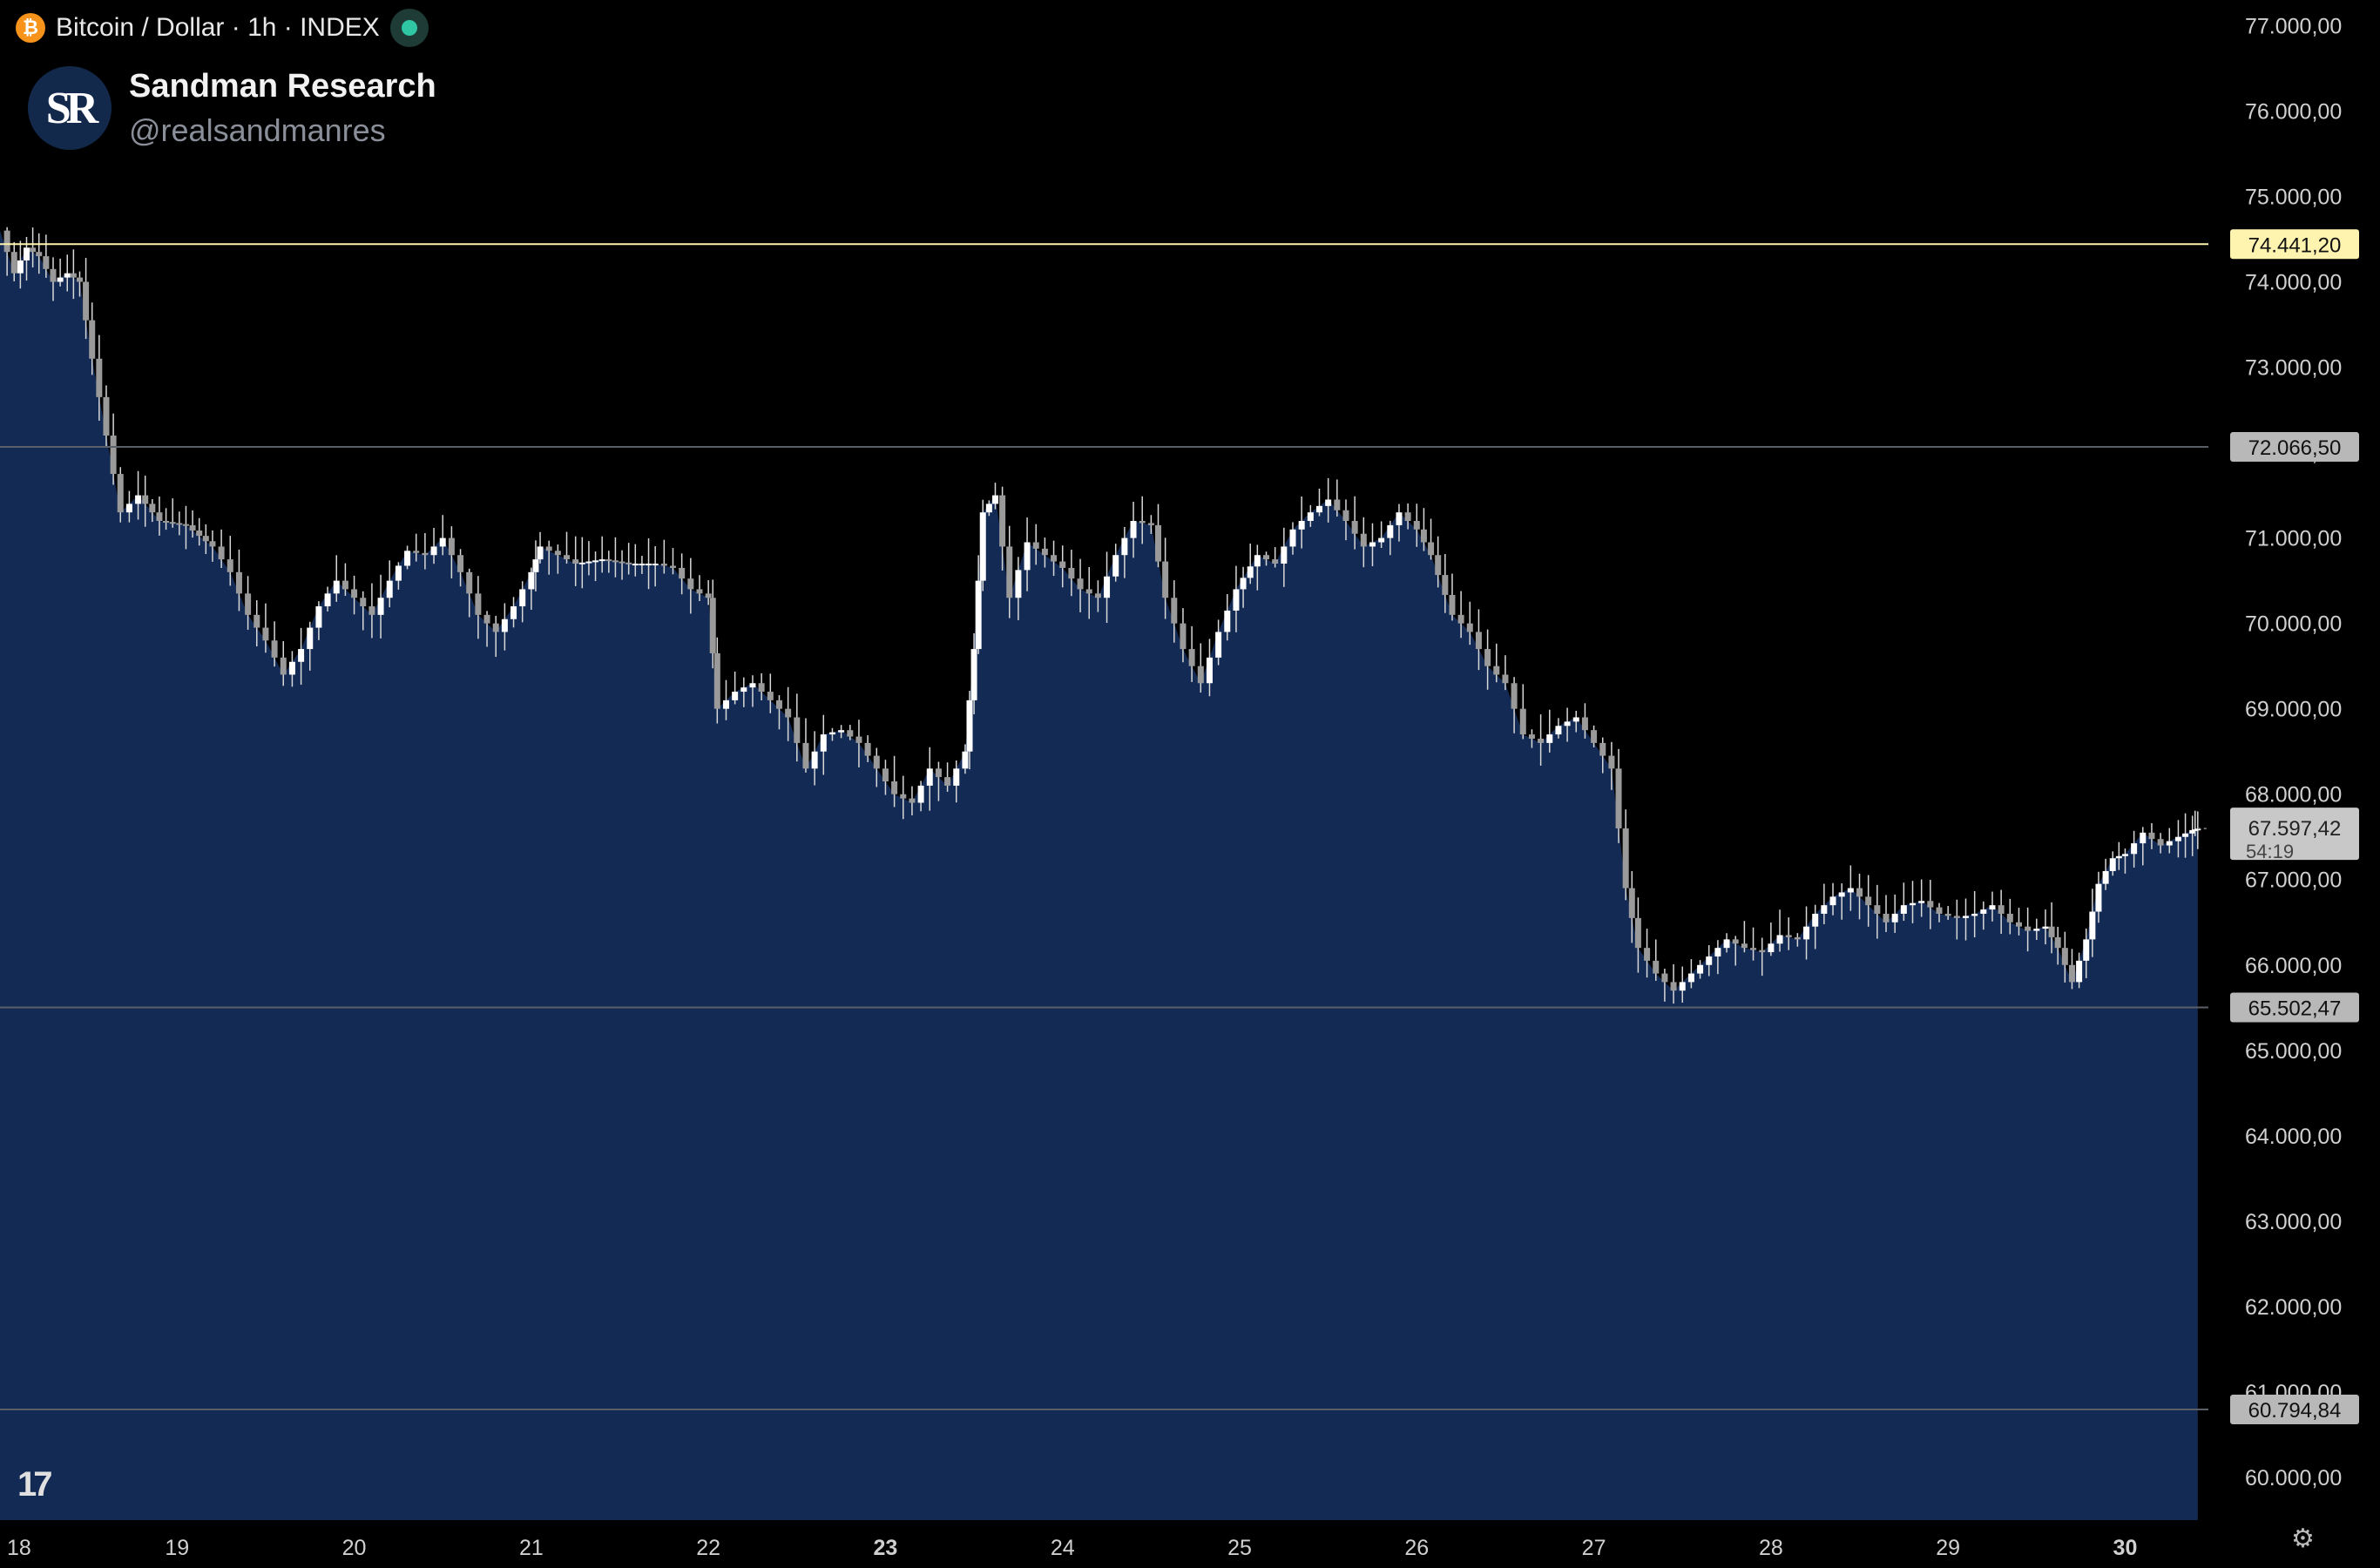 The height and width of the screenshot is (1568, 2380). I want to click on y-tick-label: 69.000,00, so click(2293, 710).